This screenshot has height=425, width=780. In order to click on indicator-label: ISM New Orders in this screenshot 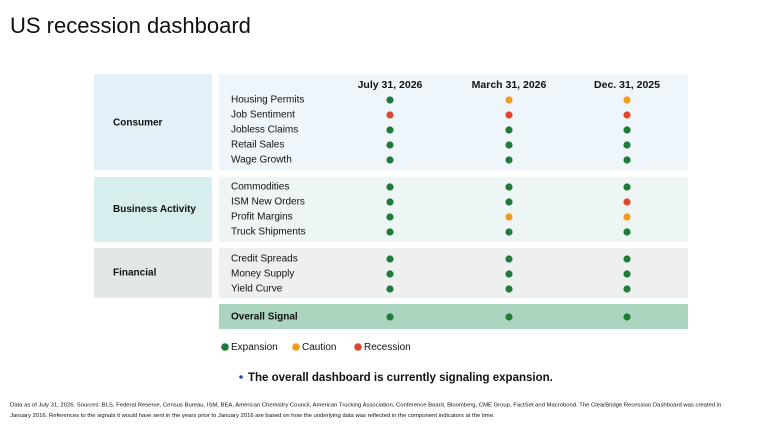, I will do `click(268, 202)`.